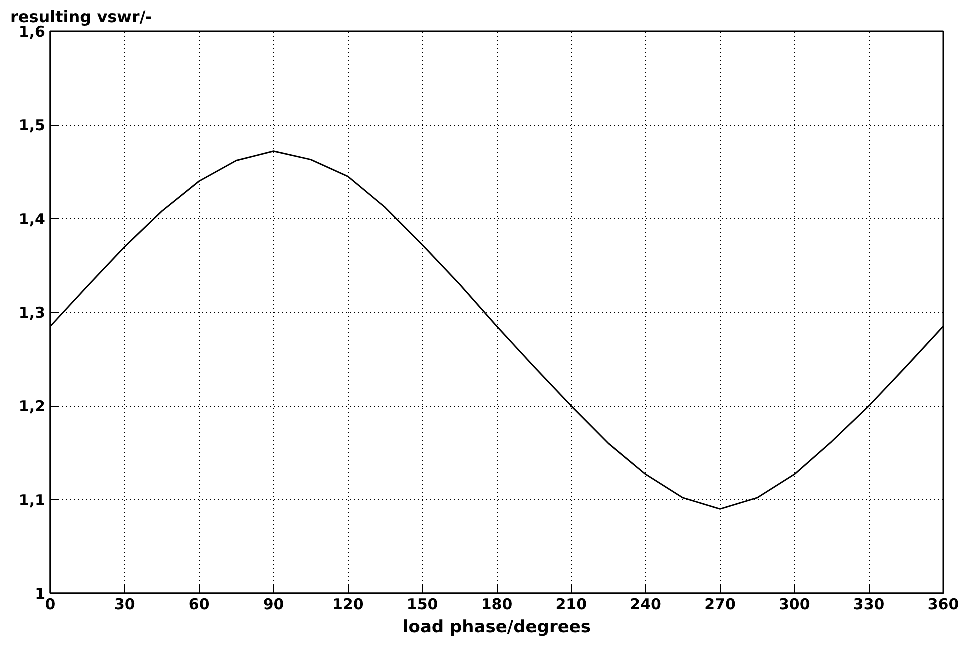 This screenshot has width=971, height=647. What do you see at coordinates (40, 594) in the screenshot?
I see `y-tick-label: 1` at bounding box center [40, 594].